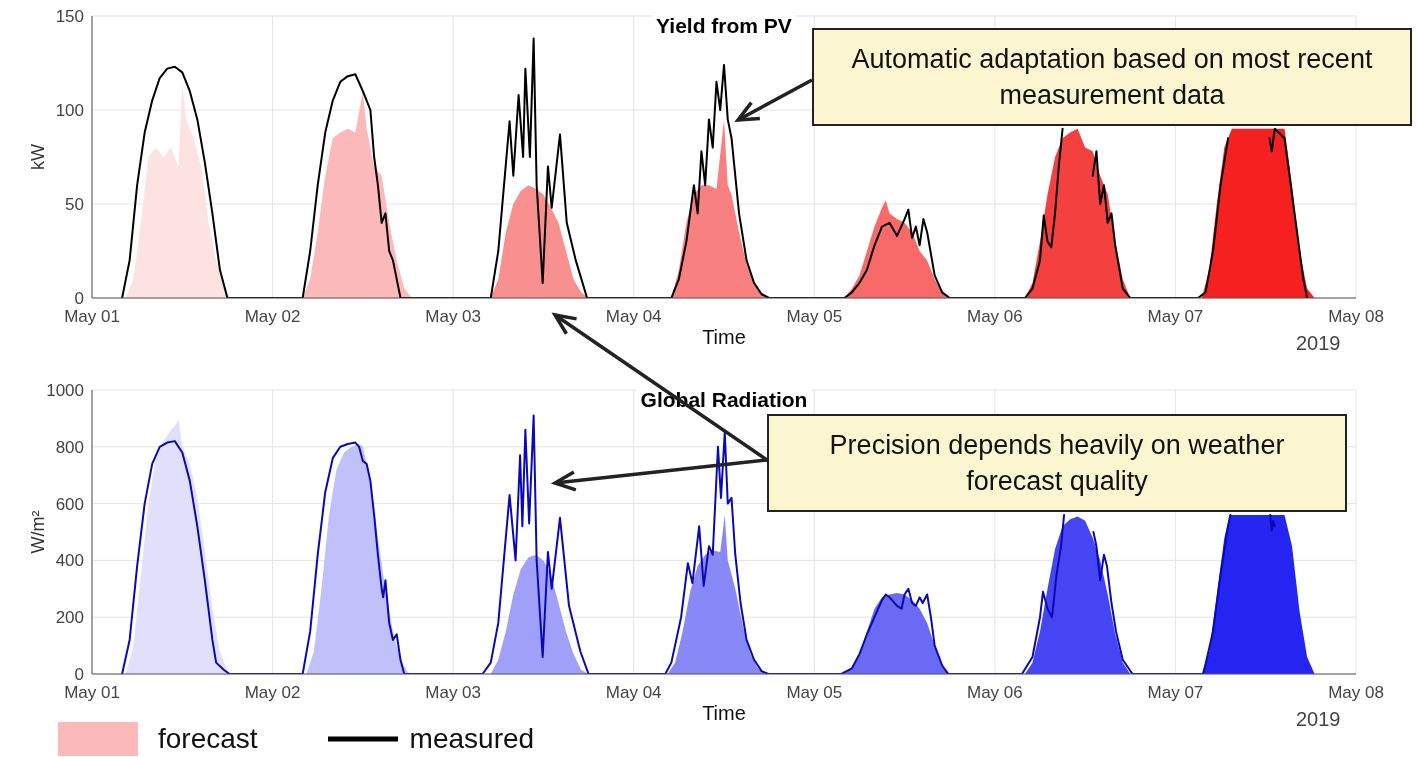 The width and height of the screenshot is (1419, 757). What do you see at coordinates (69, 17) in the screenshot?
I see `y-tick-label: 150` at bounding box center [69, 17].